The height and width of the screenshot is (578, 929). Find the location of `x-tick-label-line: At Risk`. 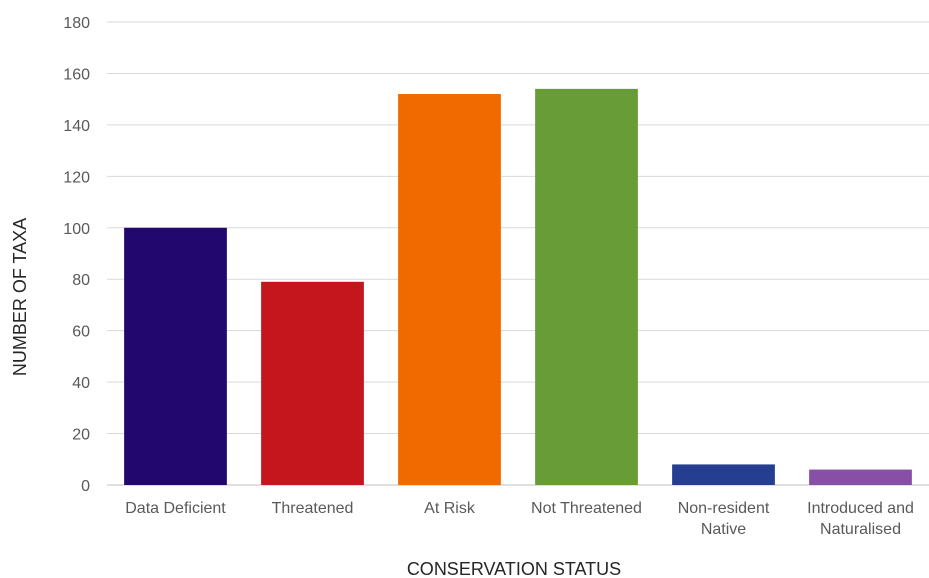

x-tick-label-line: At Risk is located at coordinates (450, 508).